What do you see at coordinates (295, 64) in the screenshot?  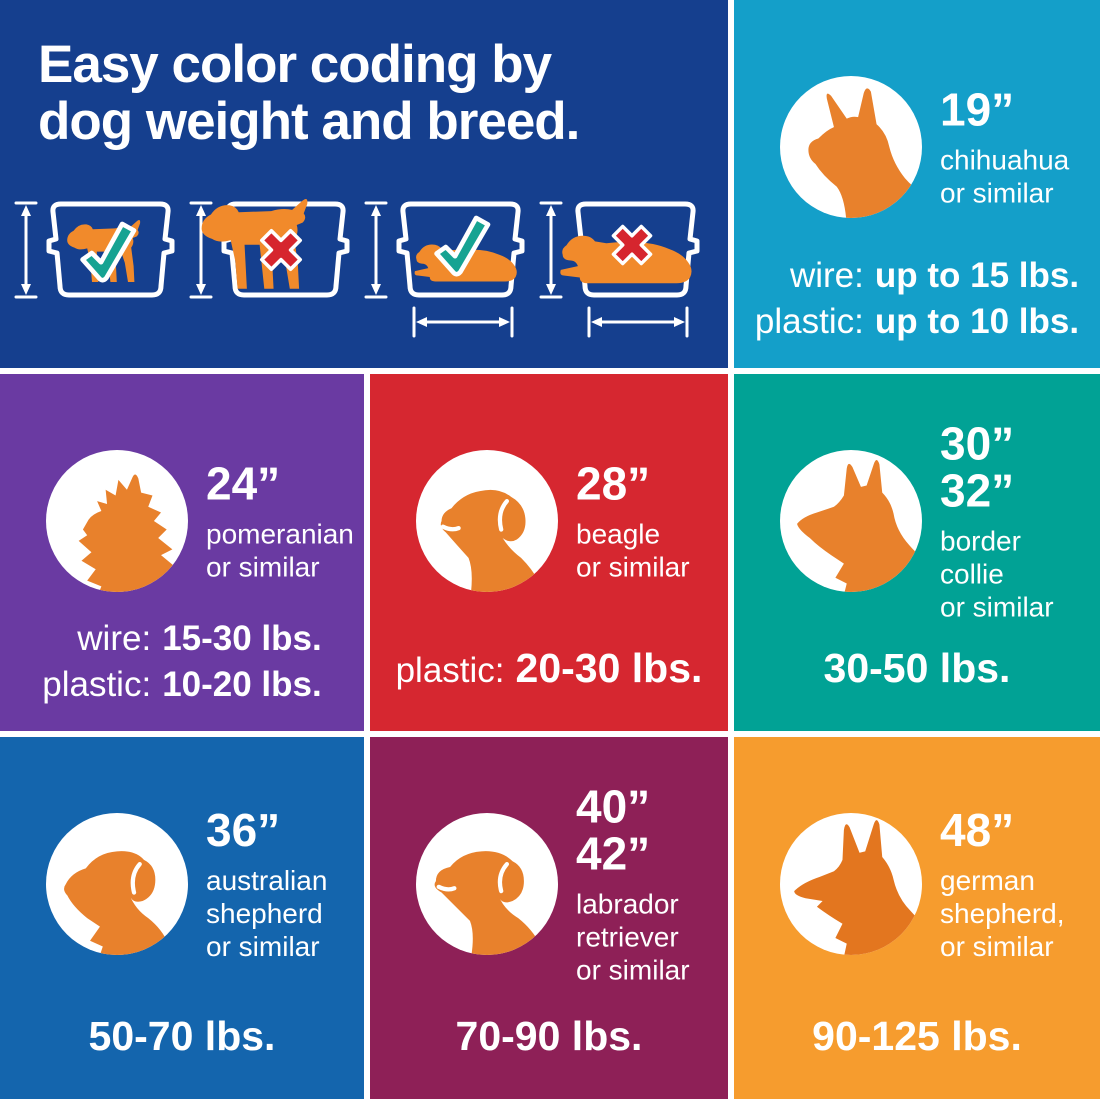 I see `title-line-1: Easy color coding by` at bounding box center [295, 64].